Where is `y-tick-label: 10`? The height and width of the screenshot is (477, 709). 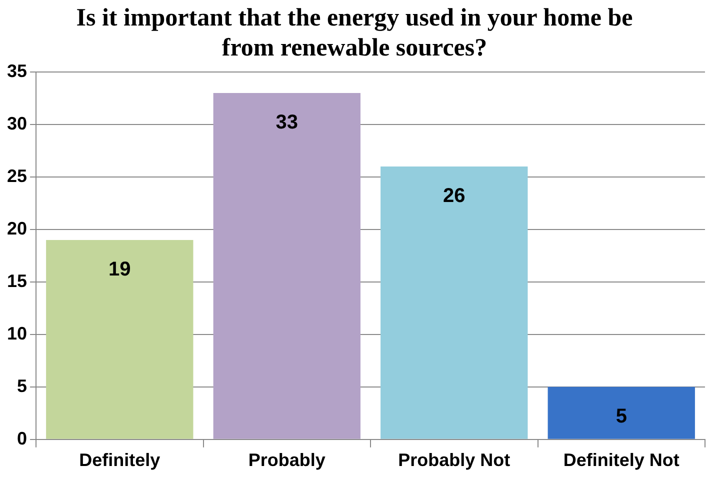 y-tick-label: 10 is located at coordinates (17, 333).